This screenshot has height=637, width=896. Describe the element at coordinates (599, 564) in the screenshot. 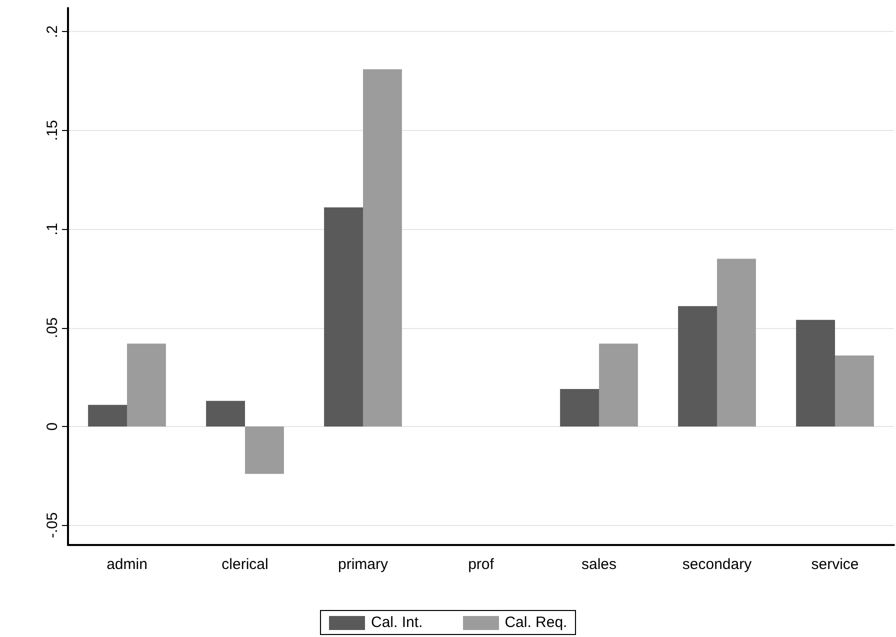

I see `x-tick-label: sales` at that location.